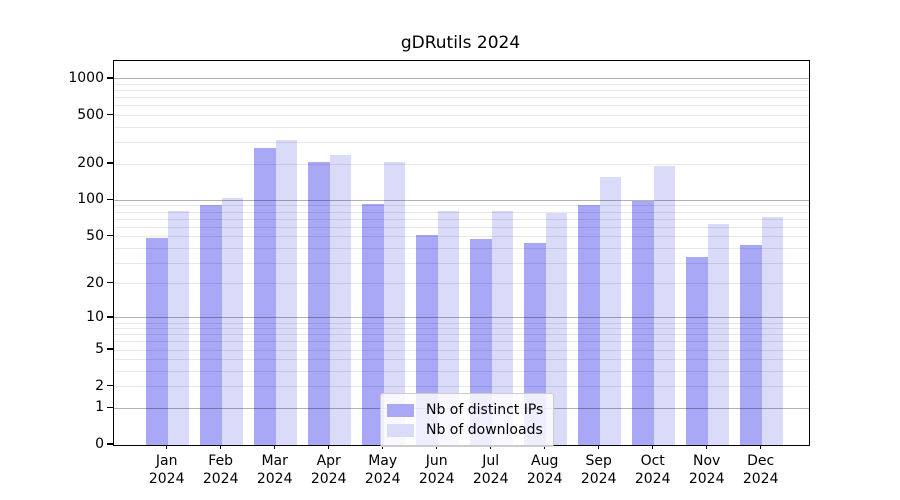 Image resolution: width=900 pixels, height=500 pixels. Describe the element at coordinates (545, 461) in the screenshot. I see `x-tick-month: Aug` at that location.